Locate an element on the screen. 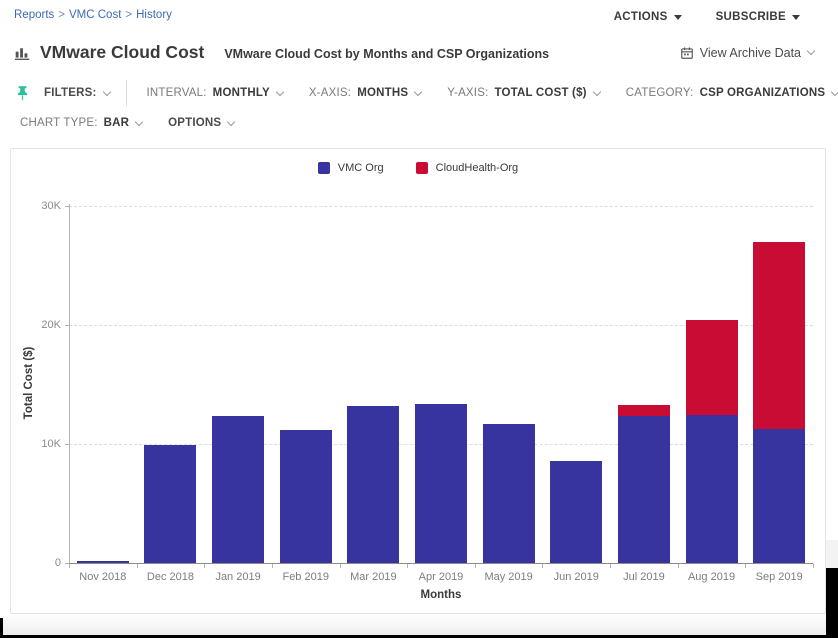 The width and height of the screenshot is (838, 638). breadcrumb: Reports > VMC Cost > History is located at coordinates (93, 15).